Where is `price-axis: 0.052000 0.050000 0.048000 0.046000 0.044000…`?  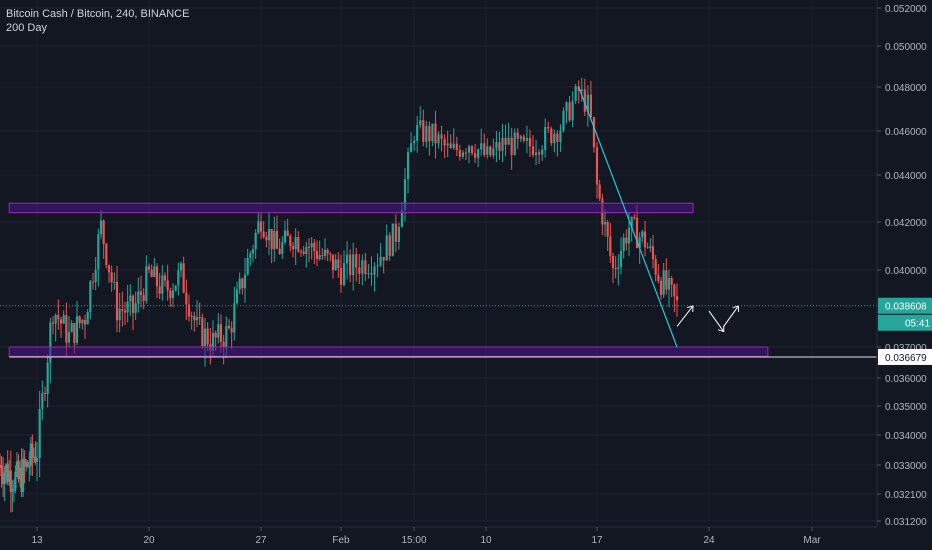 price-axis: 0.052000 0.050000 0.048000 0.046000 0.044000… is located at coordinates (904, 275).